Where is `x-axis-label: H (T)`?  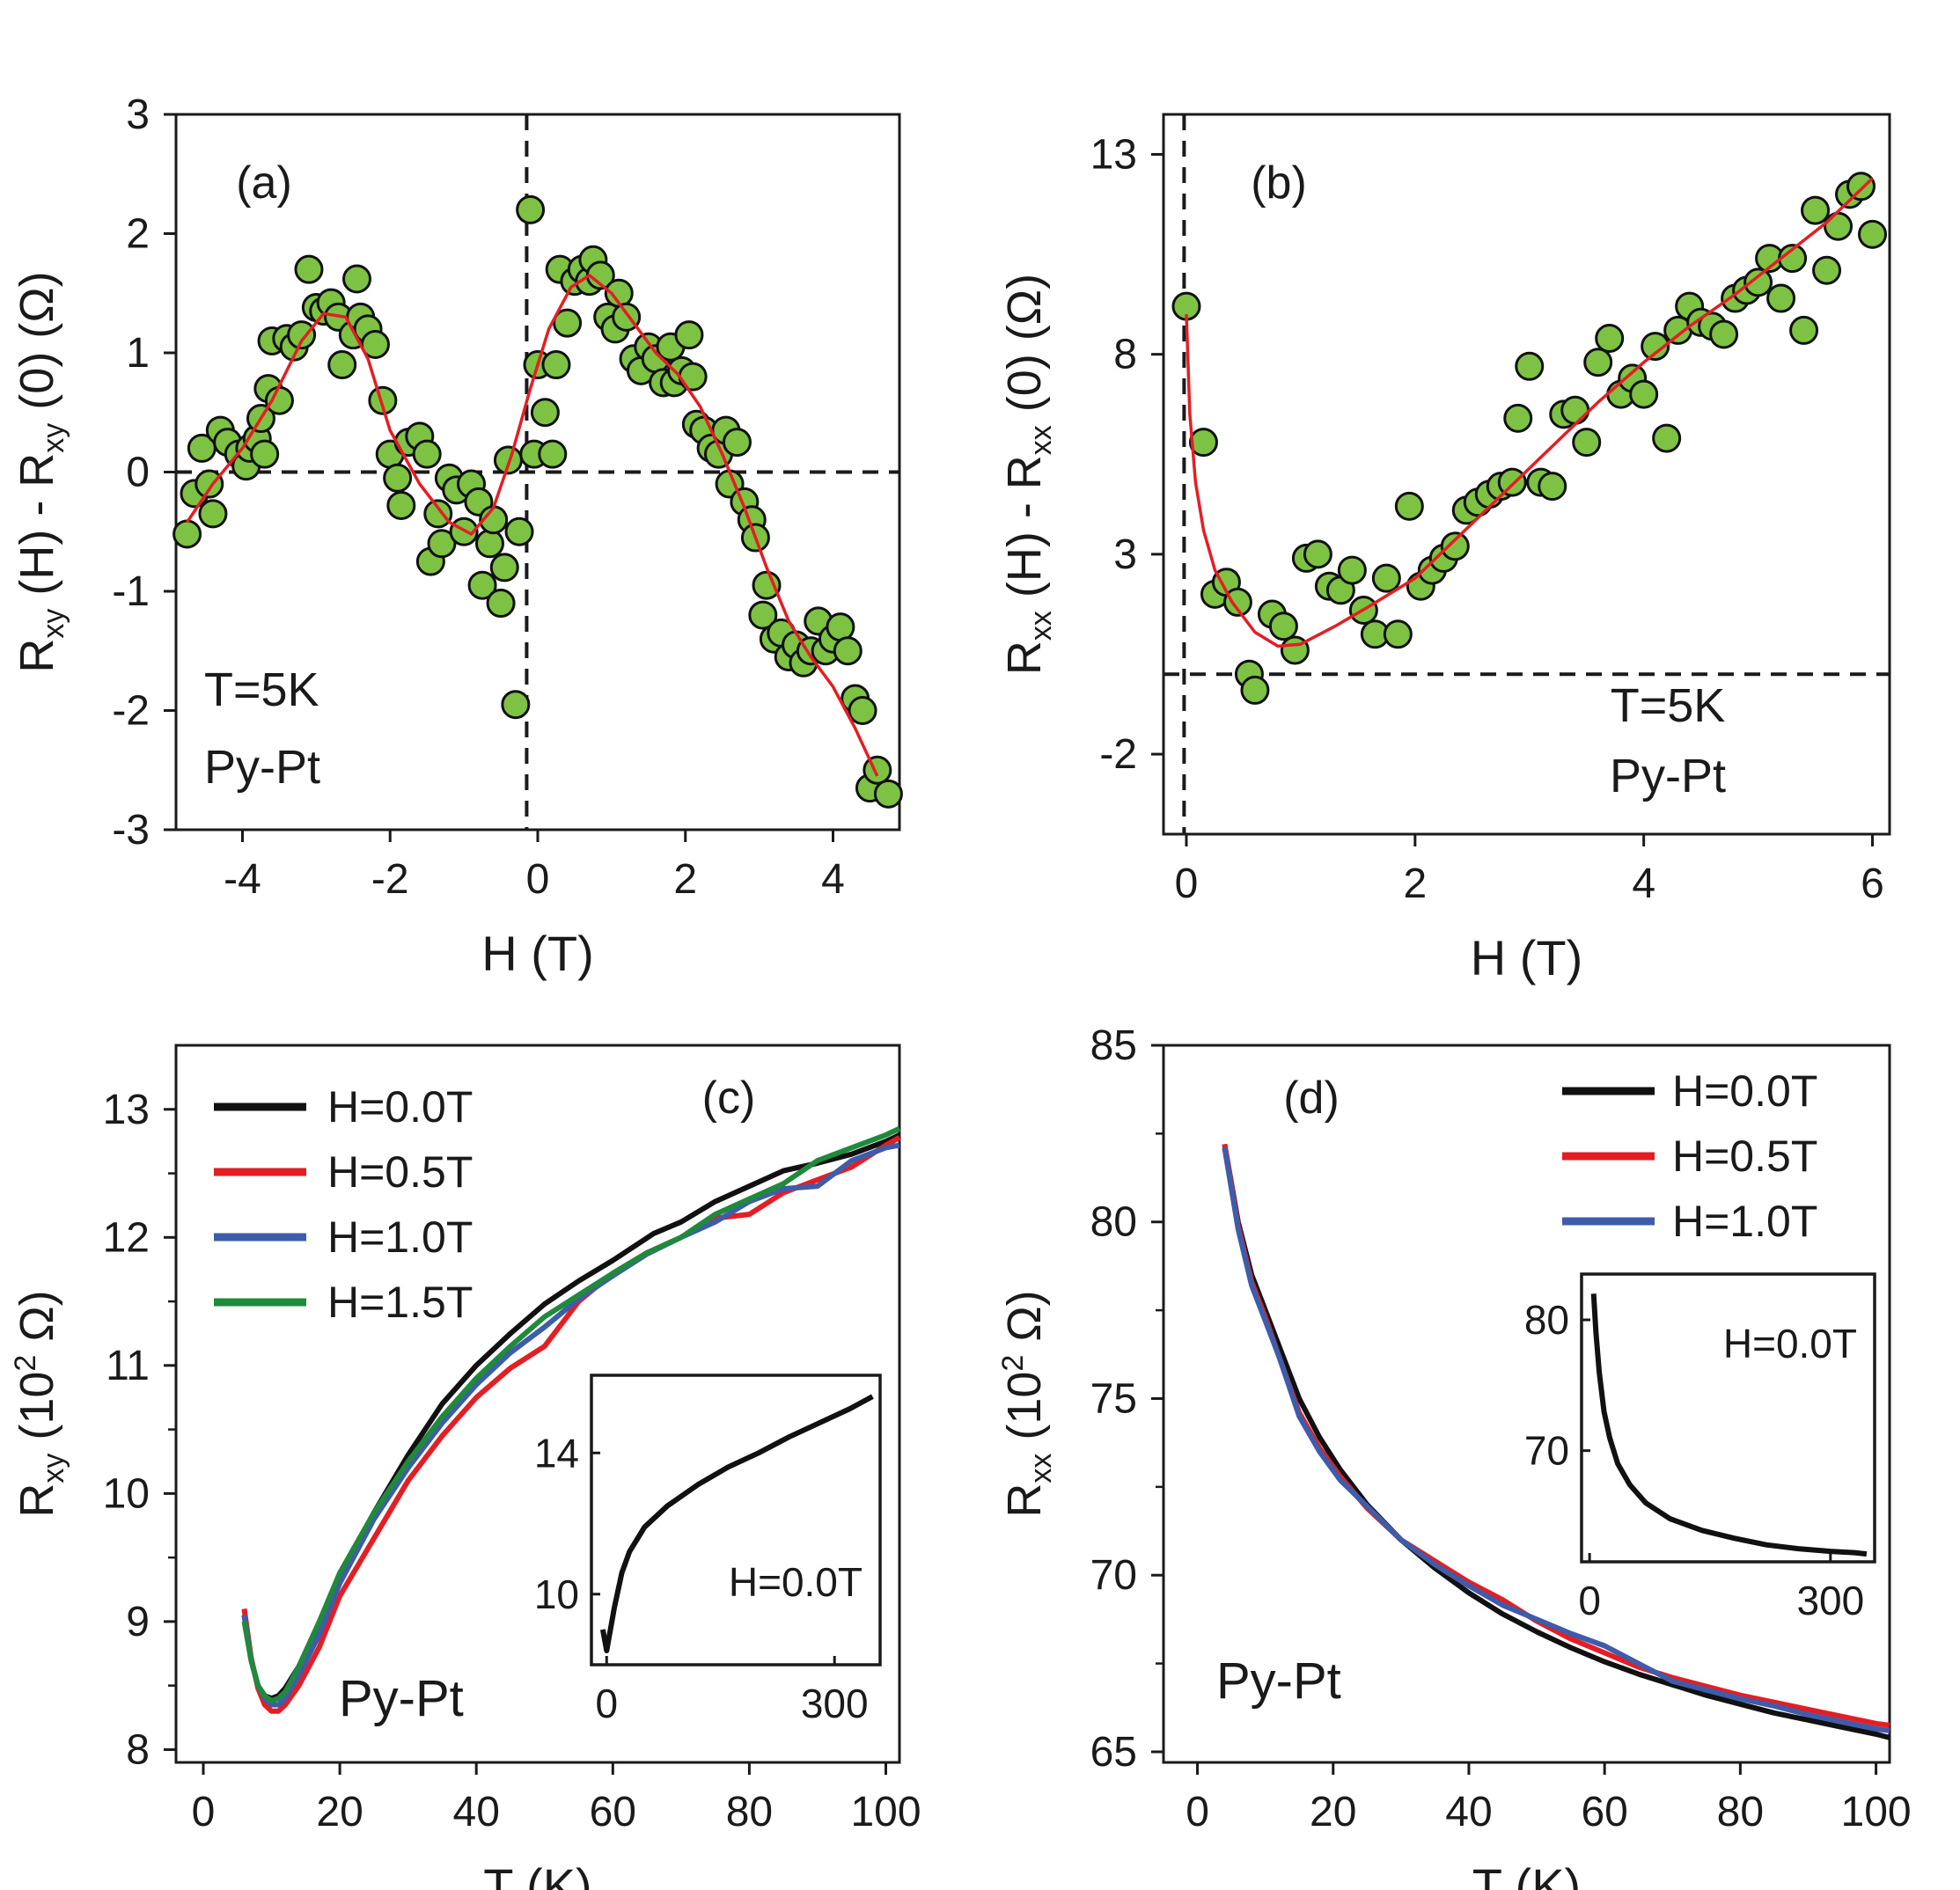
x-axis-label: H (T) is located at coordinates (537, 953).